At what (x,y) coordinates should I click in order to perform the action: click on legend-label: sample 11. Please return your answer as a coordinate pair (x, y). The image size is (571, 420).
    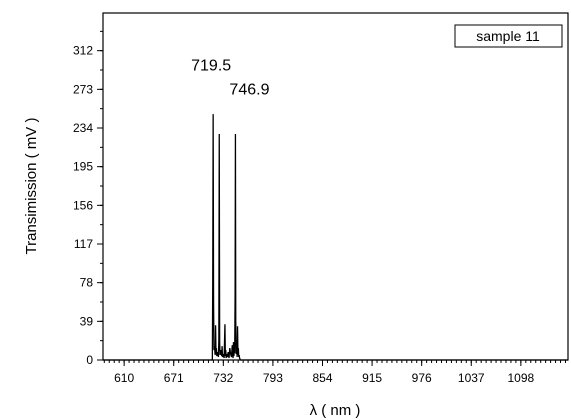
    Looking at the image, I should click on (508, 36).